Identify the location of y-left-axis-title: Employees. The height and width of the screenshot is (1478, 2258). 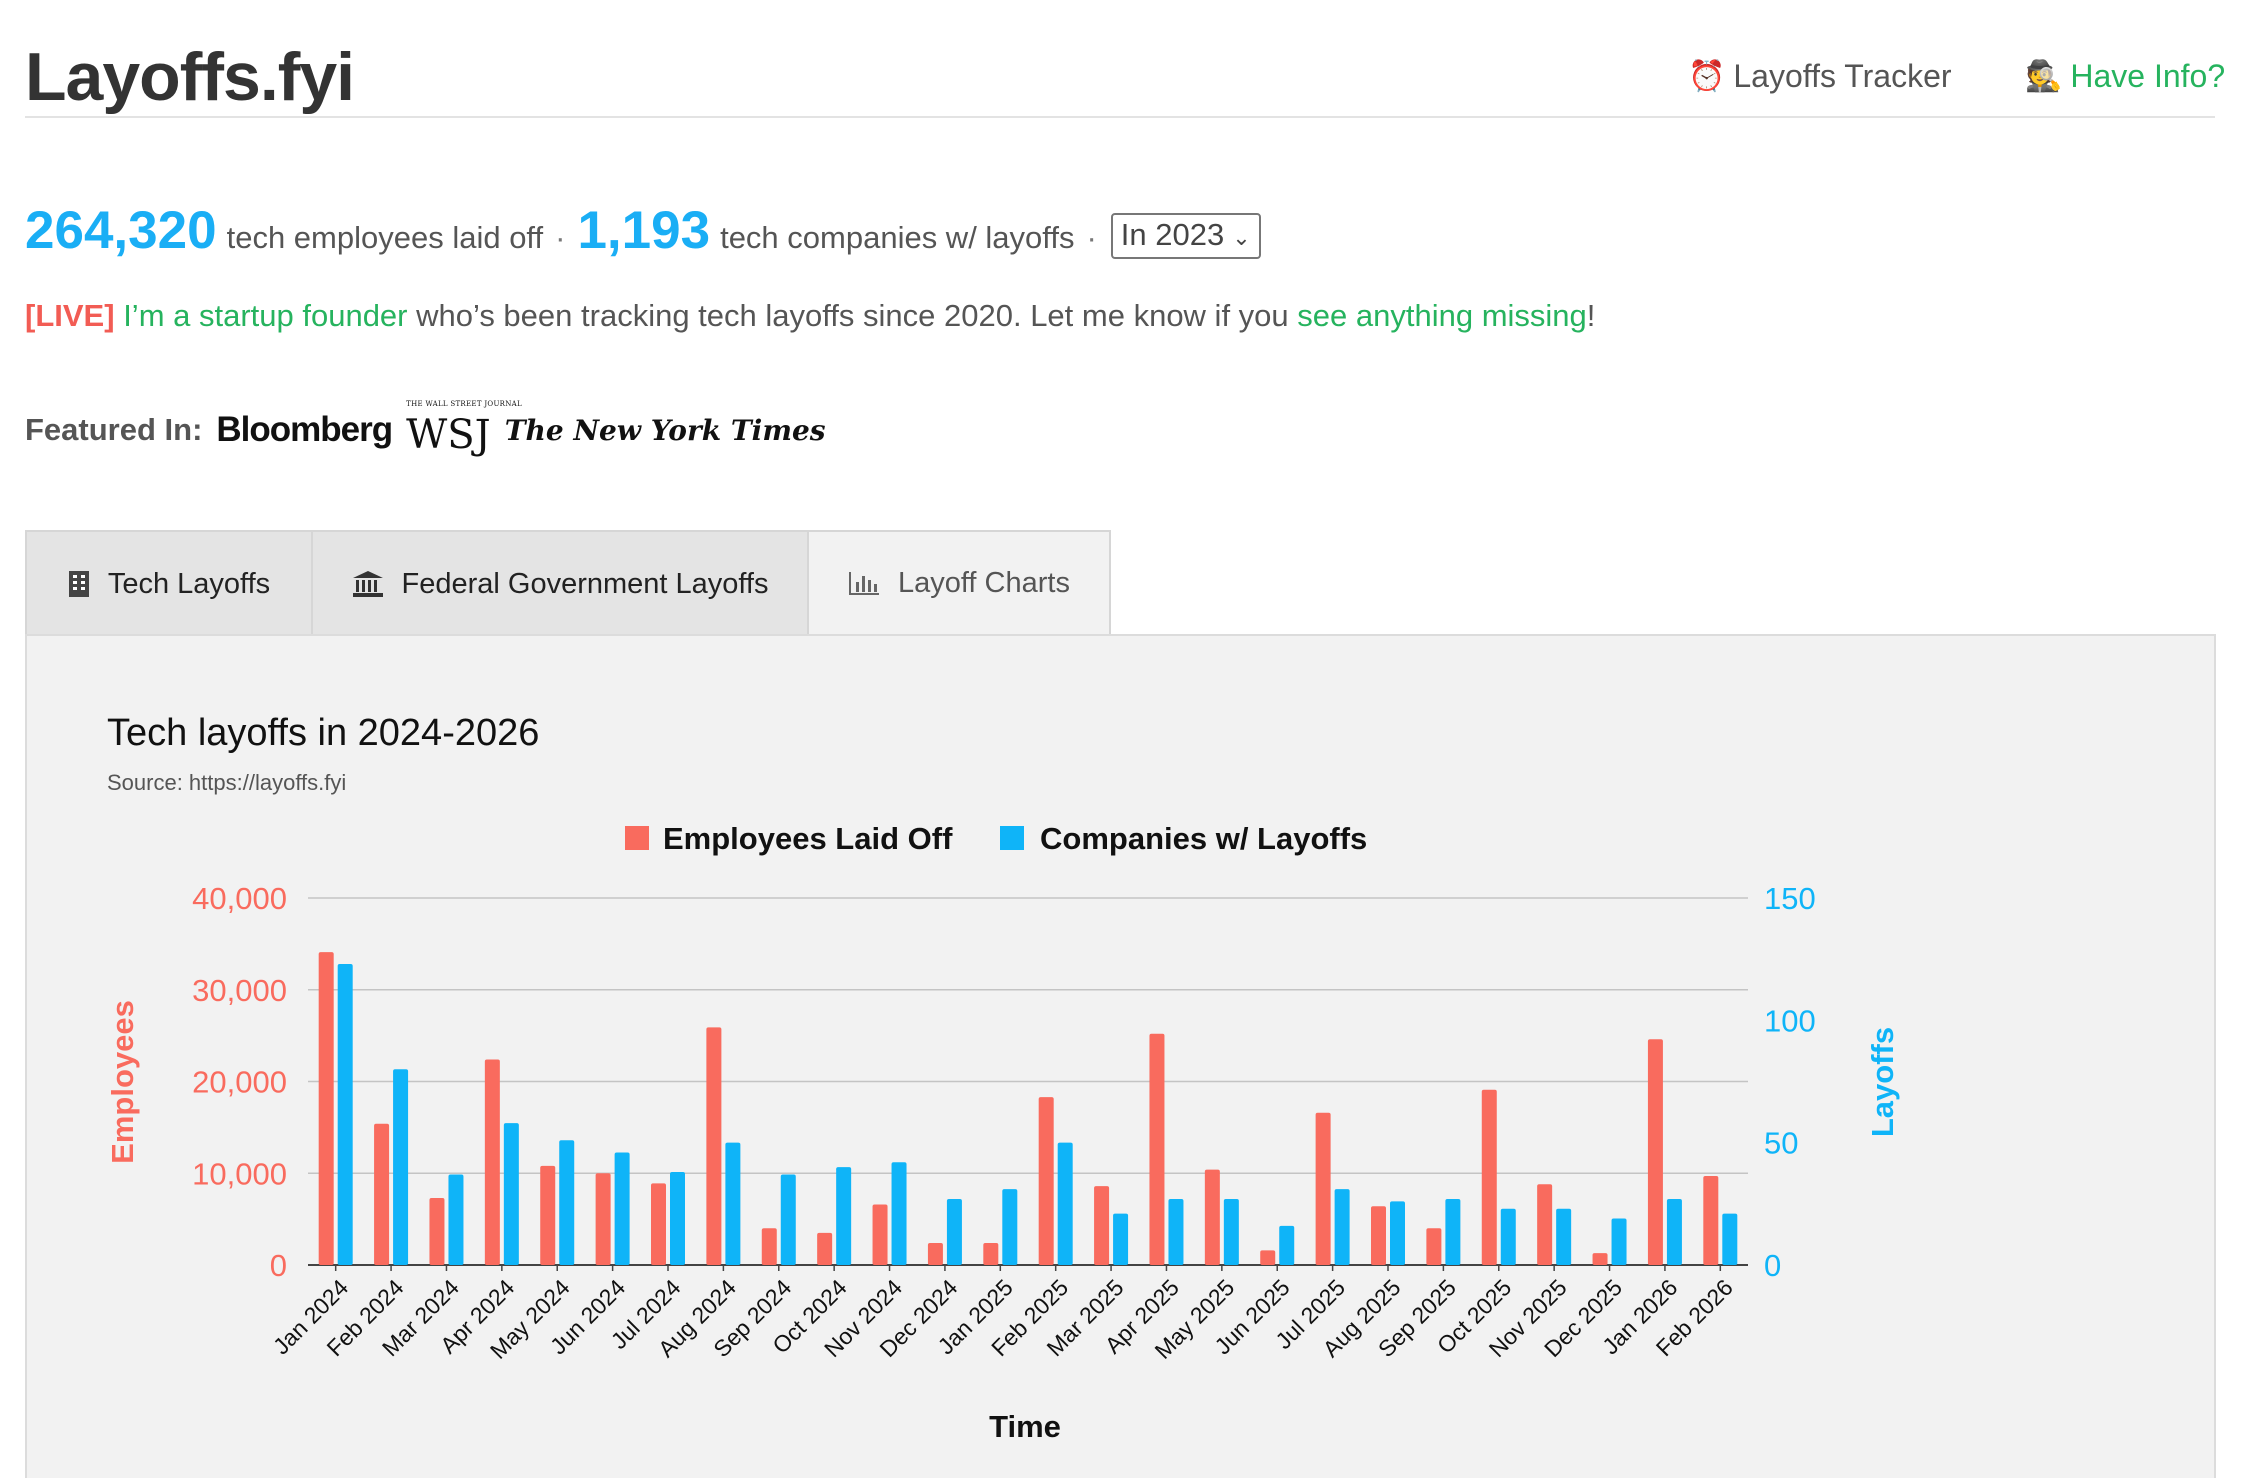
(122, 1082).